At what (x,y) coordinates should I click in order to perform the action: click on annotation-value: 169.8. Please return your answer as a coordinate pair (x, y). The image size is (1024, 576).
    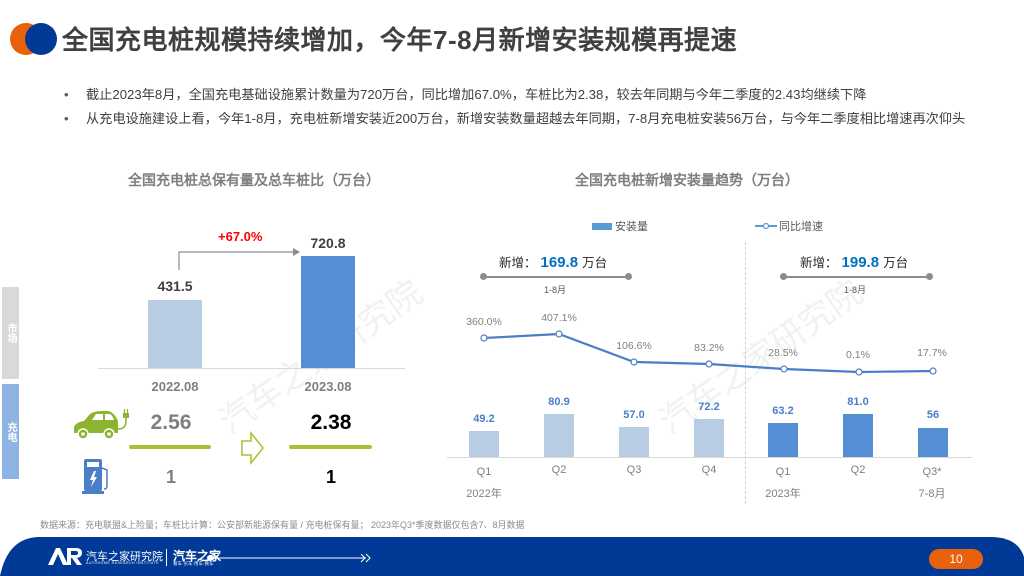
    Looking at the image, I should click on (559, 262).